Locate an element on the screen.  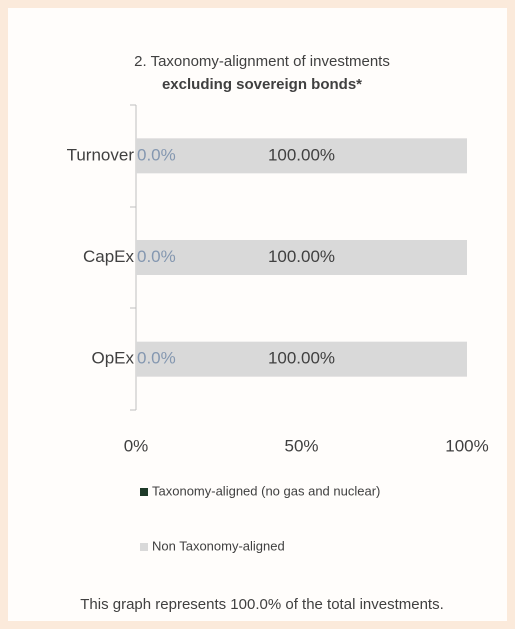
y-tick-label: OpEx is located at coordinates (112, 358).